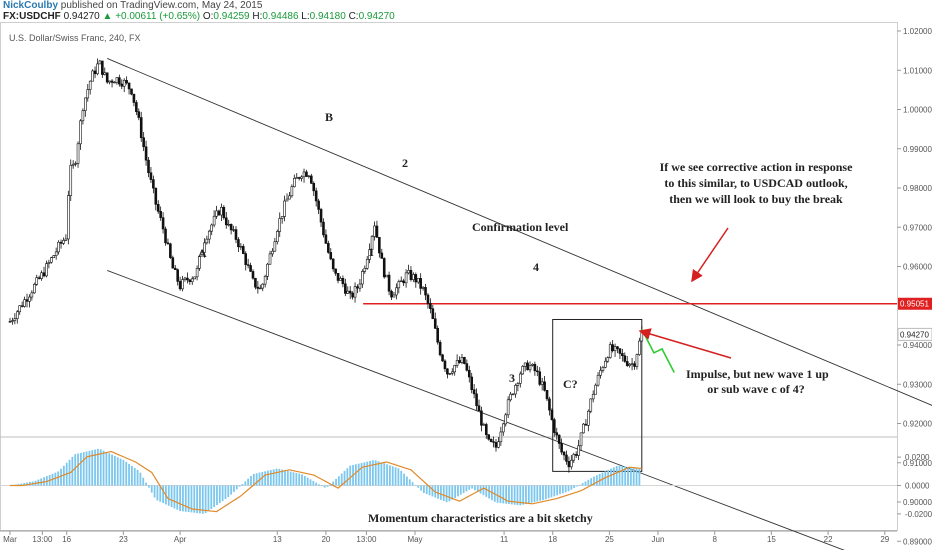  What do you see at coordinates (512, 378) in the screenshot?
I see `wave-label-3: 3` at bounding box center [512, 378].